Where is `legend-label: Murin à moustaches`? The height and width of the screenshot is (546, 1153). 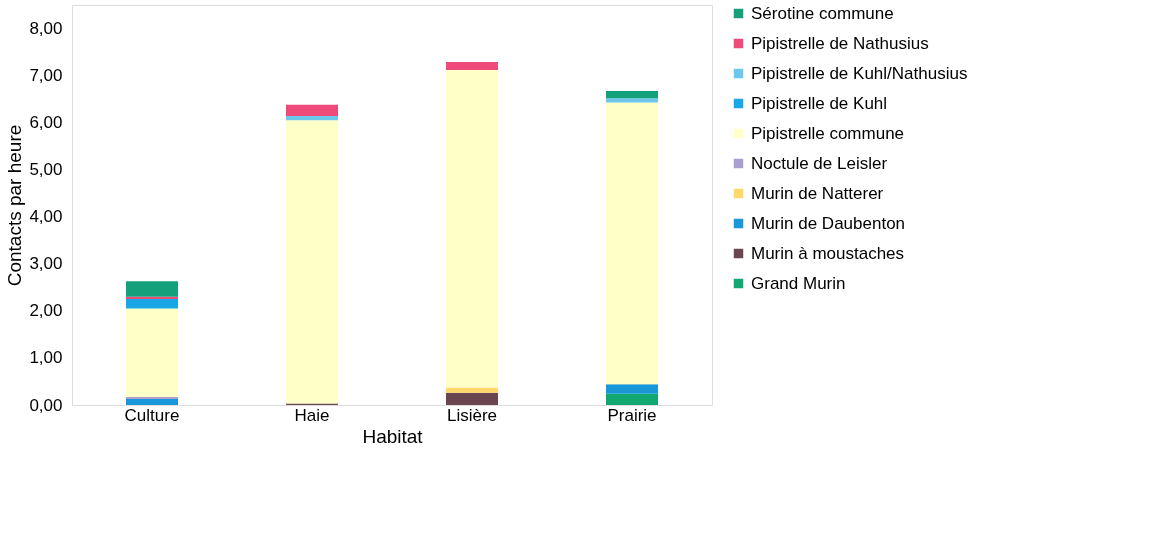
legend-label: Murin à moustaches is located at coordinates (828, 253).